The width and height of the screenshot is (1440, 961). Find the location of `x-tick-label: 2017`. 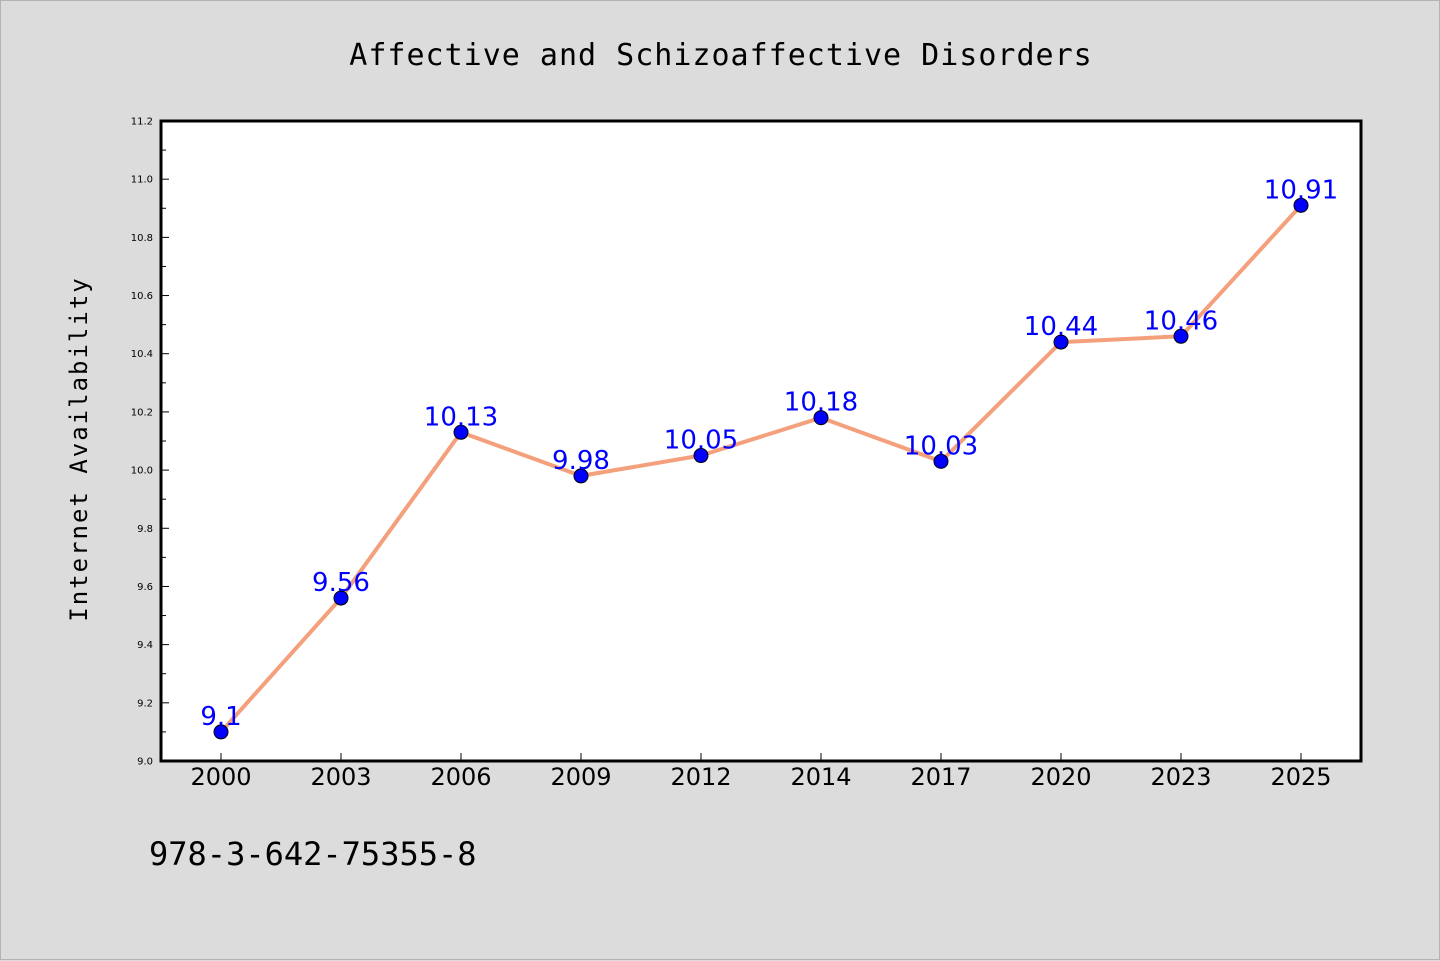

x-tick-label: 2017 is located at coordinates (940, 777).